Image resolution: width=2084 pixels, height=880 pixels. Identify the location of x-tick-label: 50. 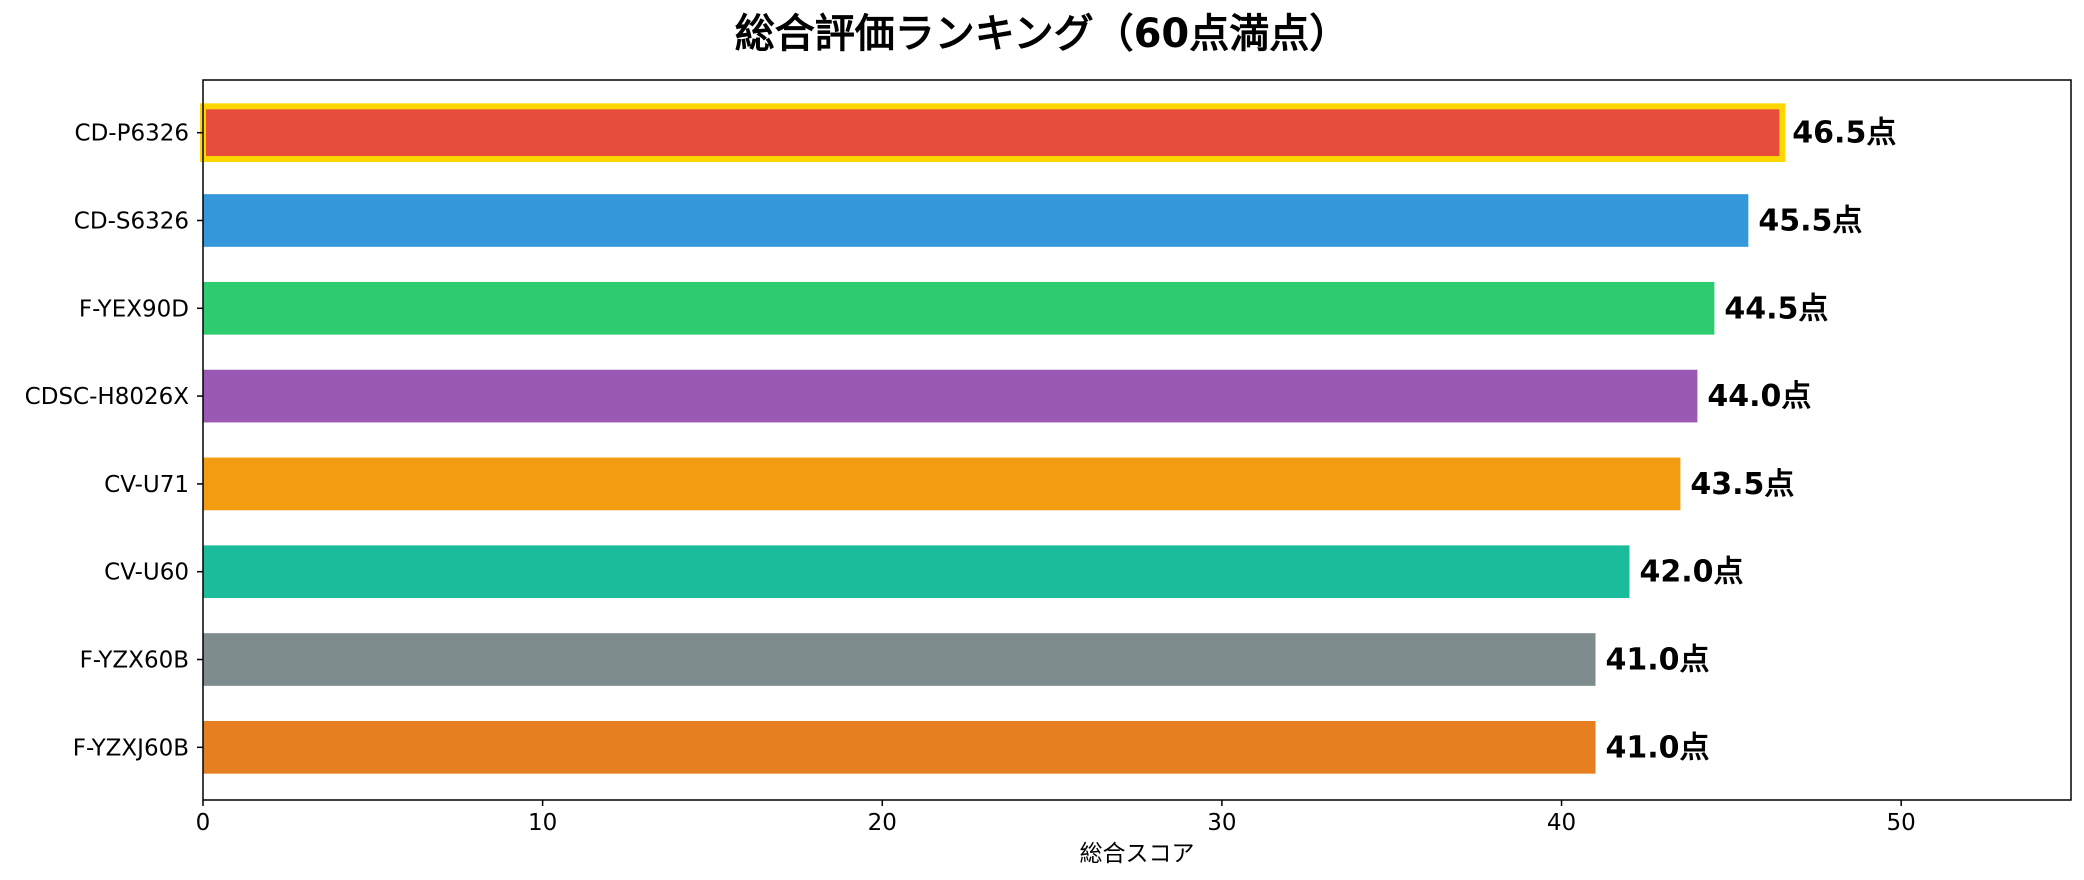
(1901, 823).